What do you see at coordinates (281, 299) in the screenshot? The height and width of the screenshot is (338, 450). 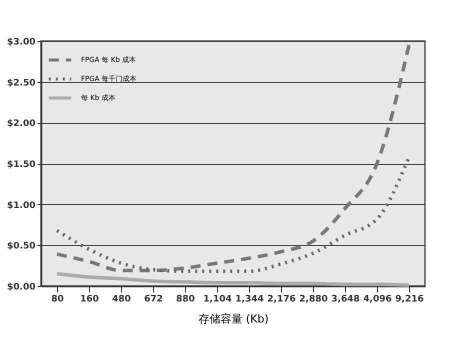 I see `x-tick-label: 2,176` at bounding box center [281, 299].